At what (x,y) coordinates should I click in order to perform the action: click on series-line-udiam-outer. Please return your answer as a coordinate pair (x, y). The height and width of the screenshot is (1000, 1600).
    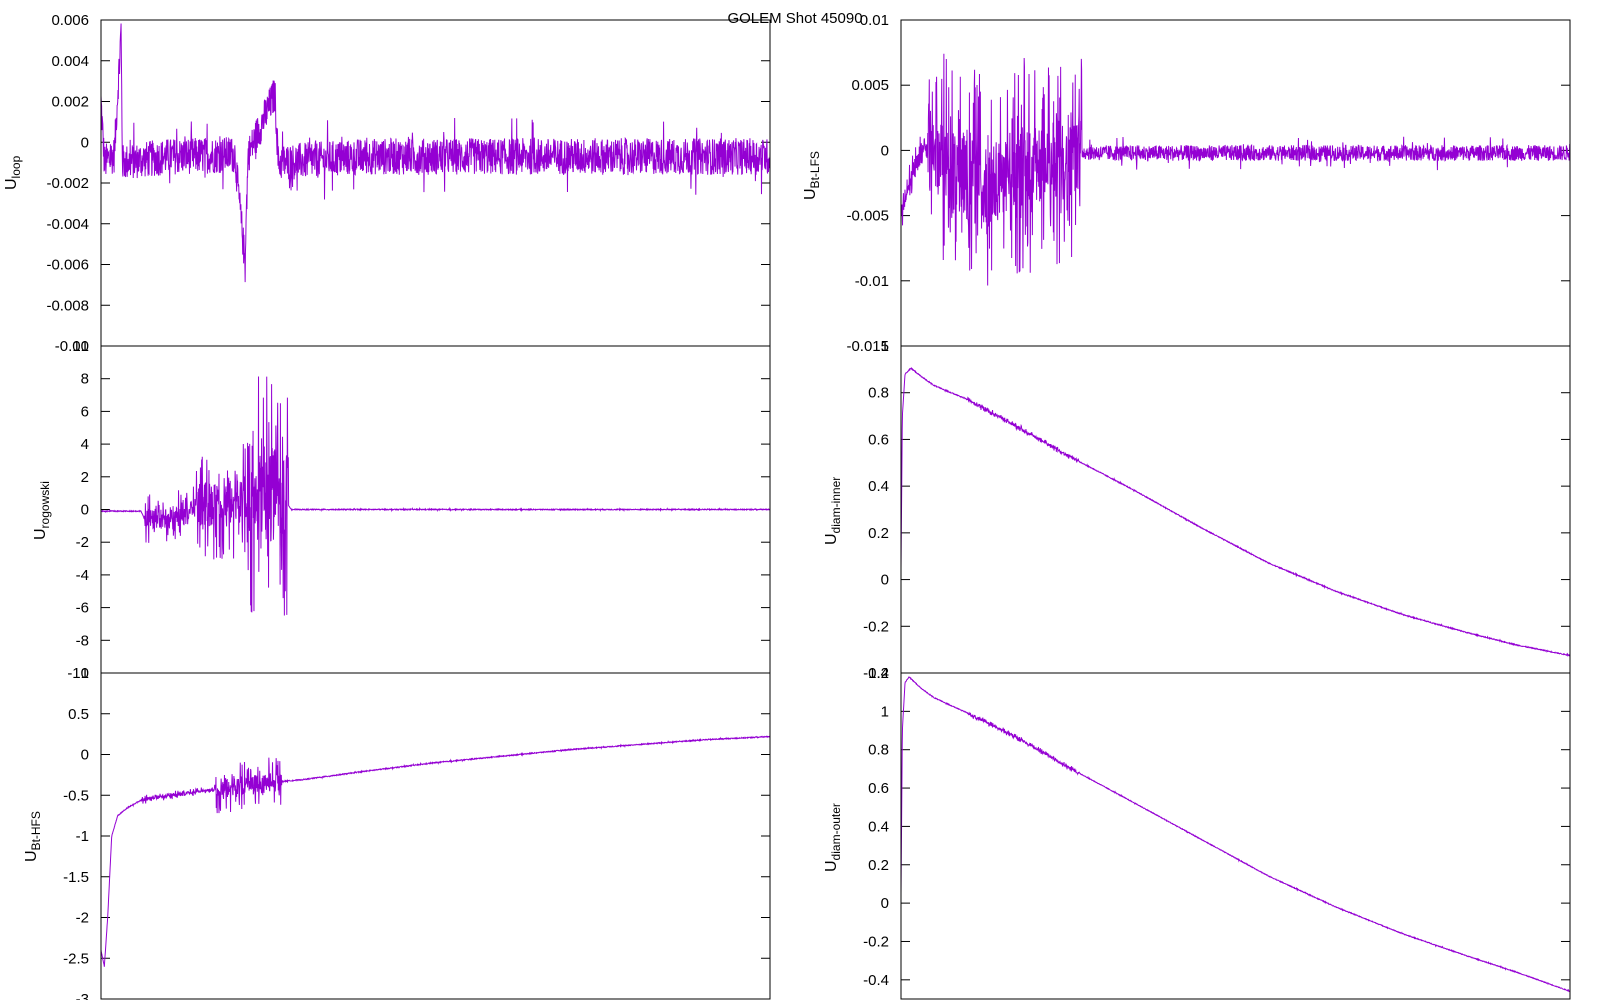
    Looking at the image, I should click on (1235, 834).